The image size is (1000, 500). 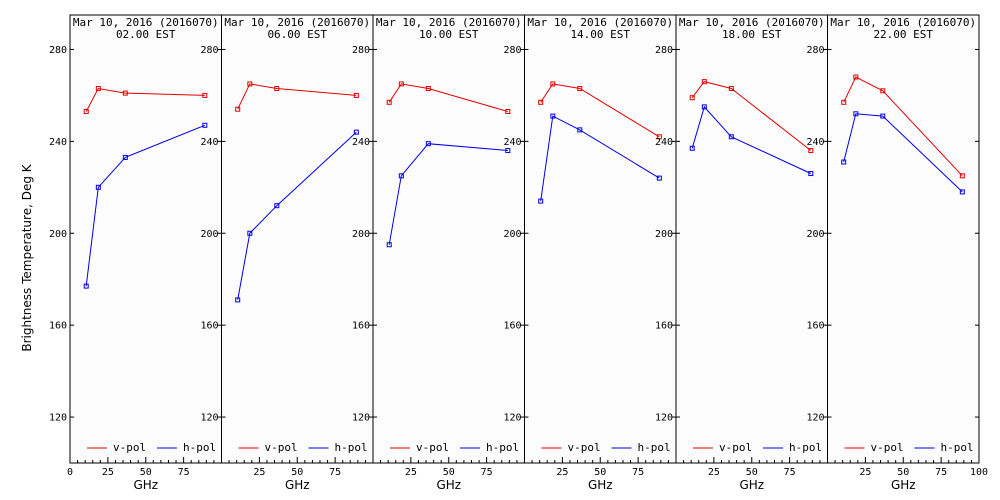 What do you see at coordinates (903, 239) in the screenshot?
I see `panel-frame` at bounding box center [903, 239].